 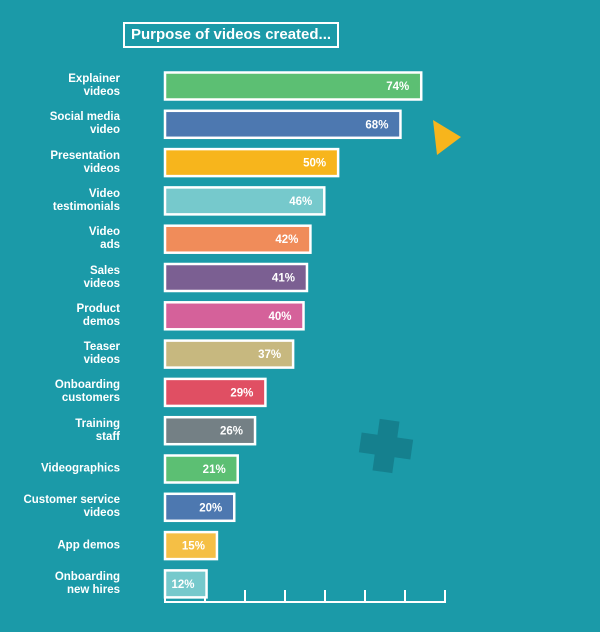 What do you see at coordinates (269, 355) in the screenshot?
I see `value-label: 37%` at bounding box center [269, 355].